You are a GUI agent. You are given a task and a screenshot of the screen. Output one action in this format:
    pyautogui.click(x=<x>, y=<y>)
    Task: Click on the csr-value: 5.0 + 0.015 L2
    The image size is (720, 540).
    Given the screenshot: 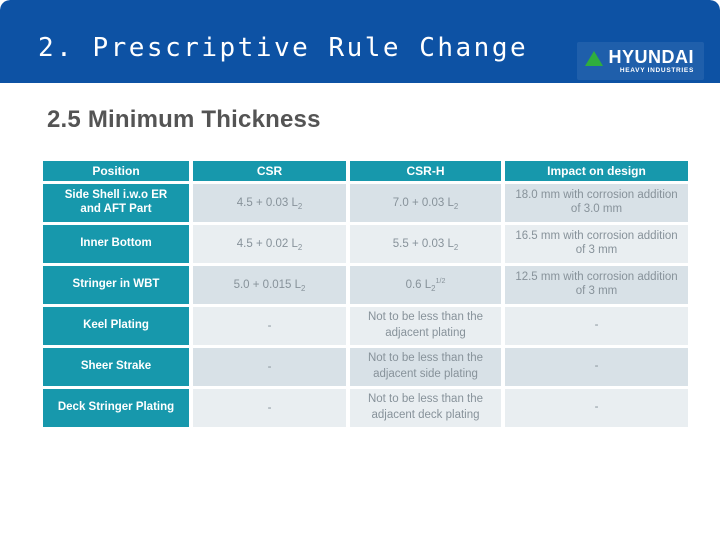 What is the action you would take?
    pyautogui.click(x=269, y=285)
    